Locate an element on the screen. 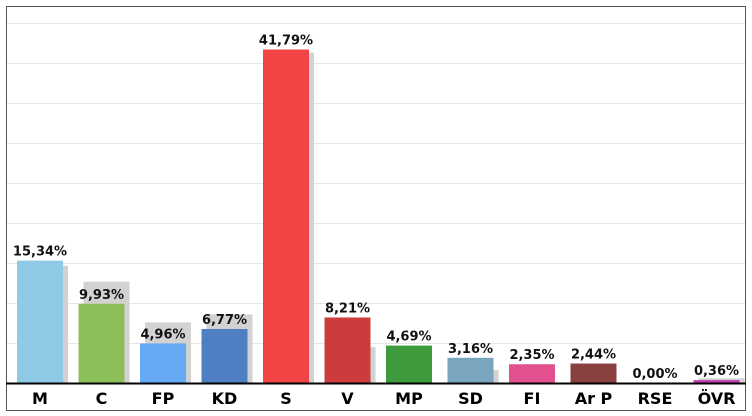 The height and width of the screenshot is (416, 752). category-label: M is located at coordinates (40, 398).